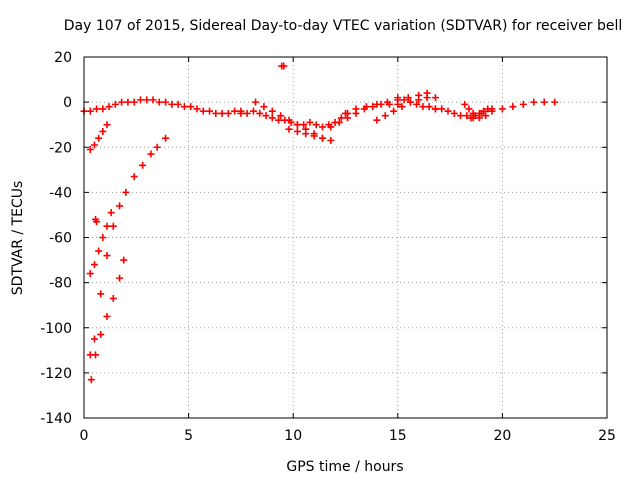  What do you see at coordinates (398, 436) in the screenshot?
I see `x-tick-label: 15` at bounding box center [398, 436].